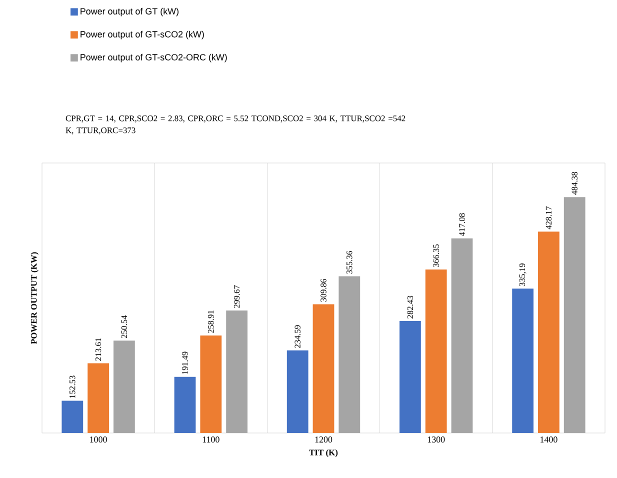  Describe the element at coordinates (323, 290) in the screenshot. I see `data-label: 309.86` at that location.